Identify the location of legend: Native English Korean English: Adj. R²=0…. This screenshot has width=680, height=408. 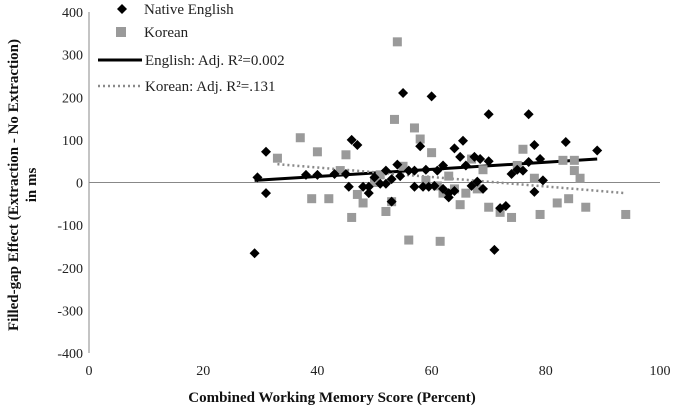
(191, 48).